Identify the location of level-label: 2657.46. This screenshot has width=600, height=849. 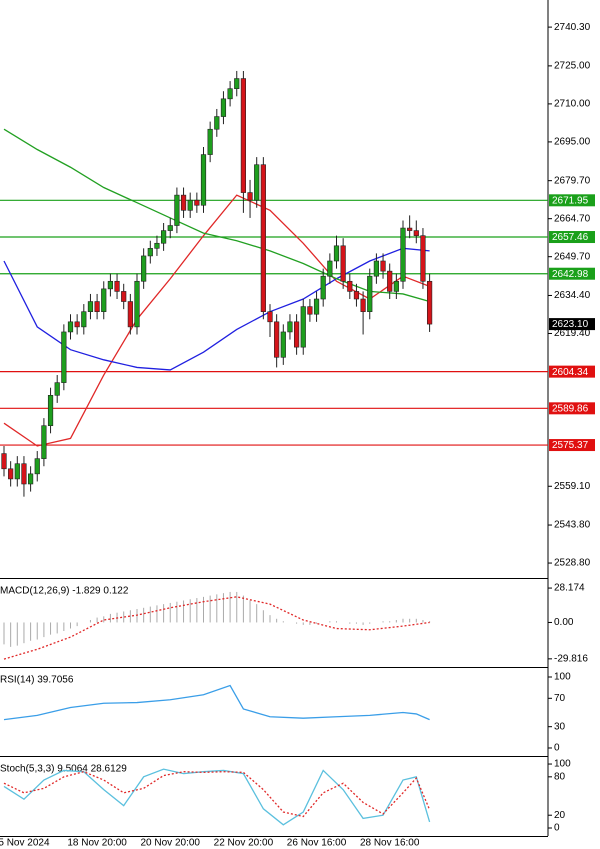
(570, 237).